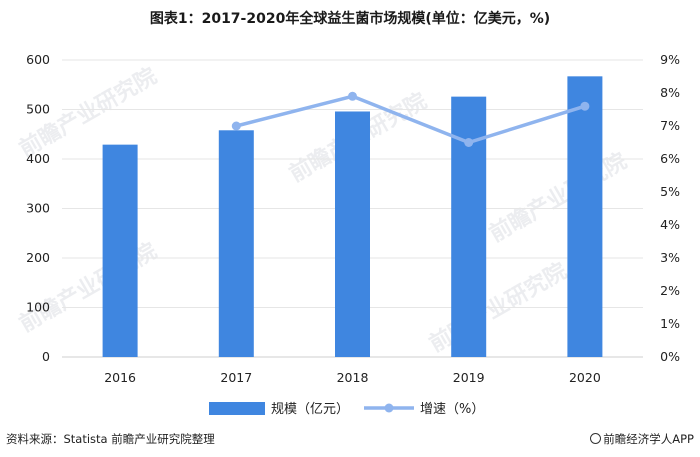 This screenshot has width=700, height=457. I want to click on y-right-tick-label: 0%, so click(670, 356).